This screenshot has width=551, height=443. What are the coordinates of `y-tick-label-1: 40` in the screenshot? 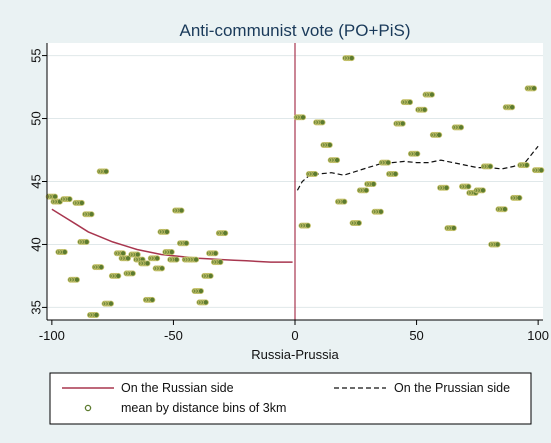 It's located at (36, 244).